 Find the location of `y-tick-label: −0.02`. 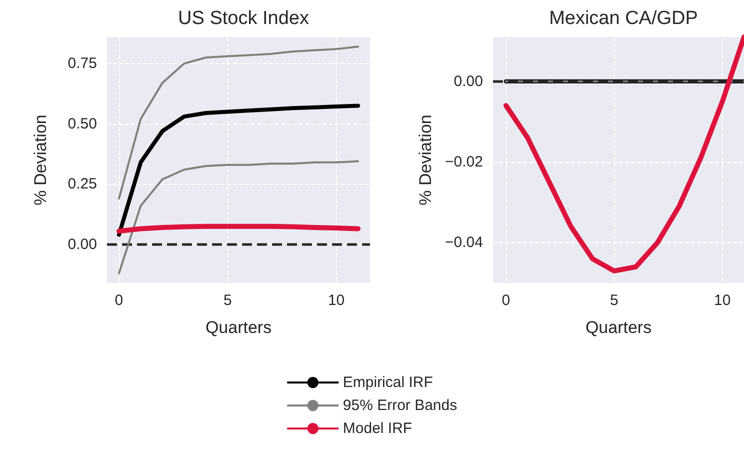

y-tick-label: −0.02 is located at coordinates (464, 162).